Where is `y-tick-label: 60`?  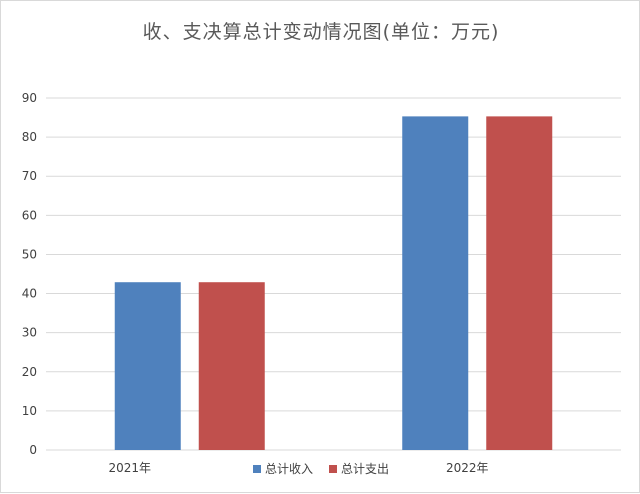 y-tick-label: 60 is located at coordinates (29, 215).